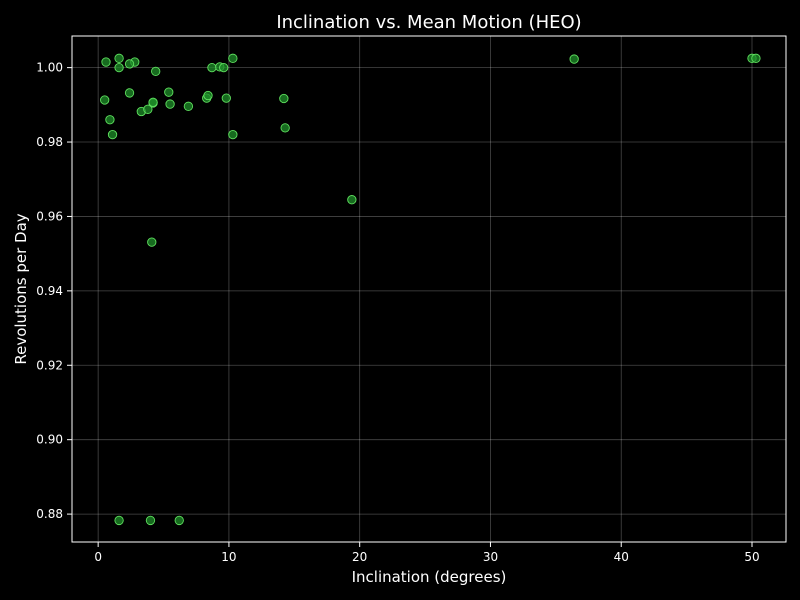 This screenshot has height=600, width=800. I want to click on chart-title: Inclination vs. Mean Motion (HEO), so click(428, 22).